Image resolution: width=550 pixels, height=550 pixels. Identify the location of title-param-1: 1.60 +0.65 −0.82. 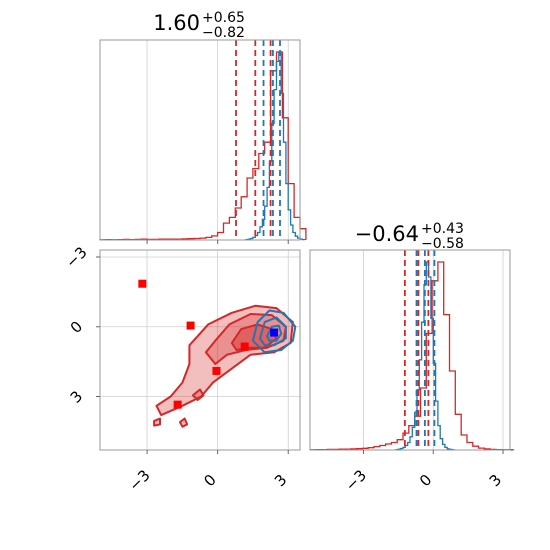
(199, 25).